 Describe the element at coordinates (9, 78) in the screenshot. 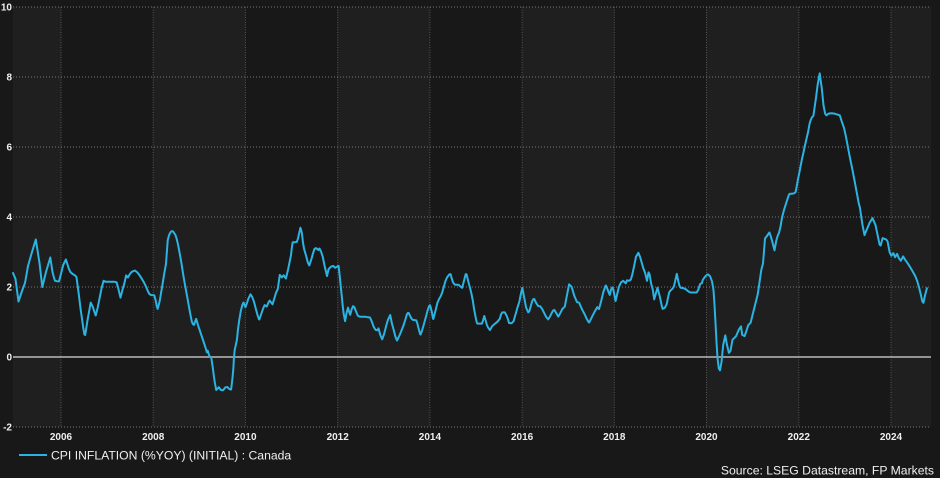

I see `svg-text: 8` at that location.